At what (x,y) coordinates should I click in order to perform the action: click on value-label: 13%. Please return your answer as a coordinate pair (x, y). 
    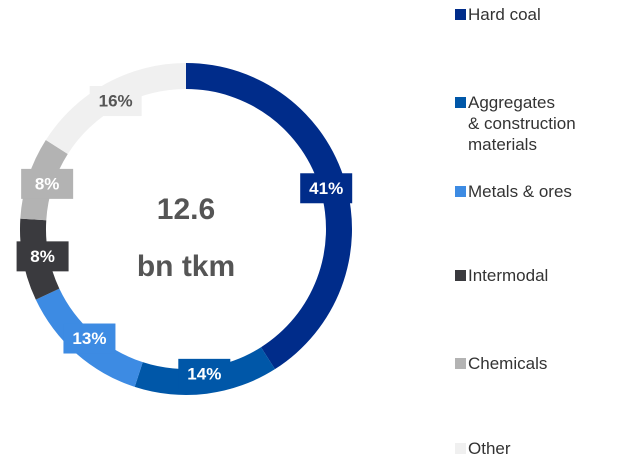
    Looking at the image, I should click on (89, 338).